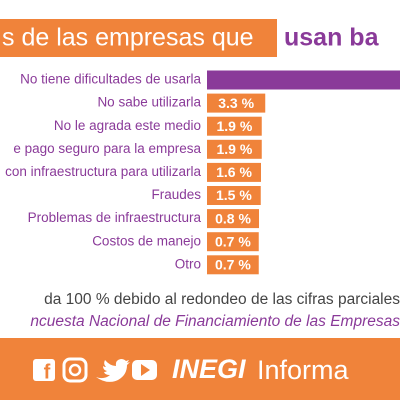  Describe the element at coordinates (103, 171) in the screenshot. I see `category-label: con infraestructura para utilizarla` at that location.